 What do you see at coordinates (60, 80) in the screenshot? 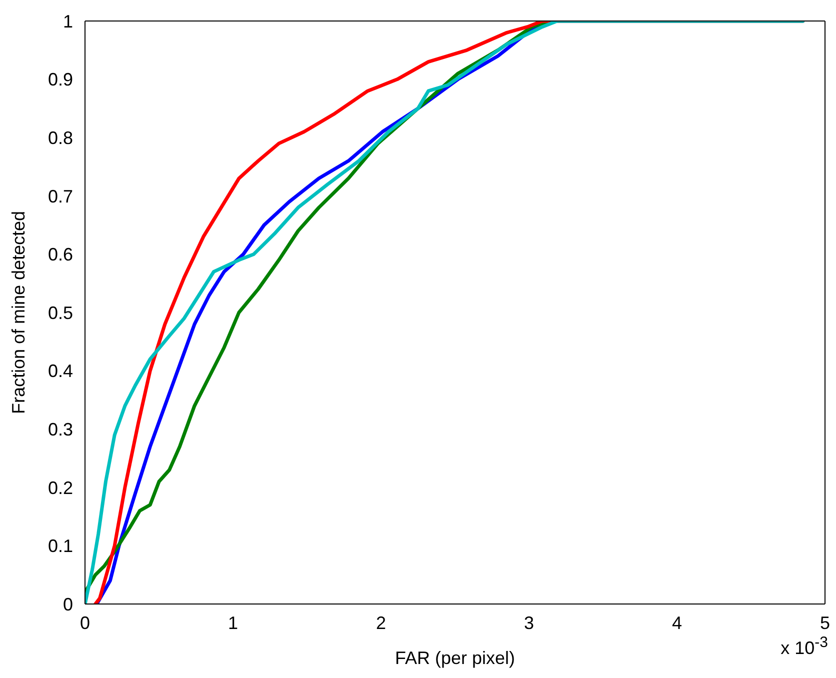
I see `y-tick-label: 0.9` at bounding box center [60, 80].